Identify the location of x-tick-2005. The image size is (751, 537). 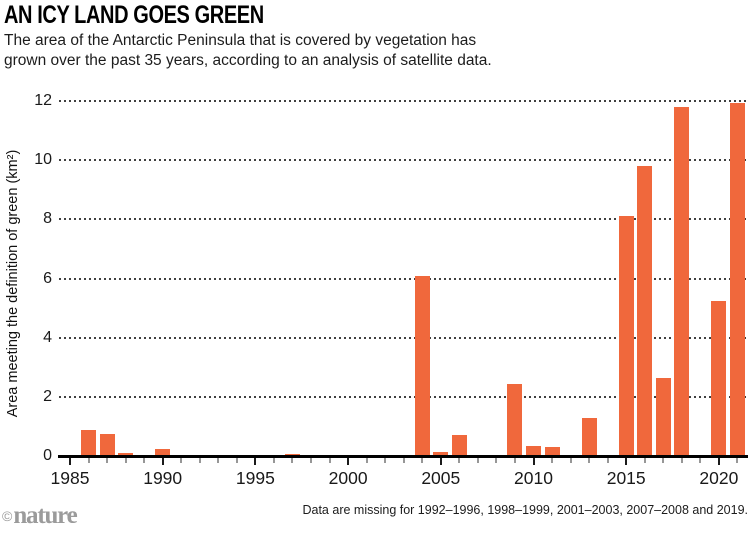
(440, 461).